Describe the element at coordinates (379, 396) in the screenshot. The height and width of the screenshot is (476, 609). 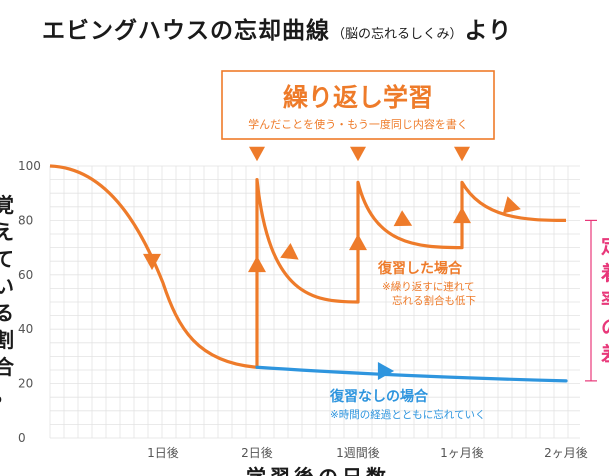
I see `no-review-label: 復習なしの場合` at that location.